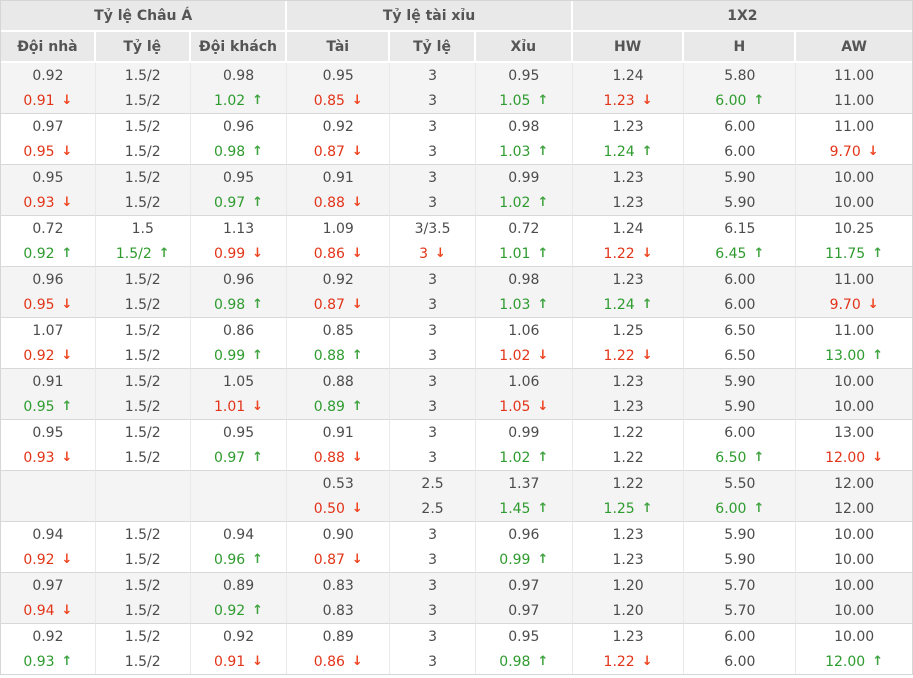 The image size is (913, 678). I want to click on odds-cell: 3/3.5 3 ↓, so click(433, 241).